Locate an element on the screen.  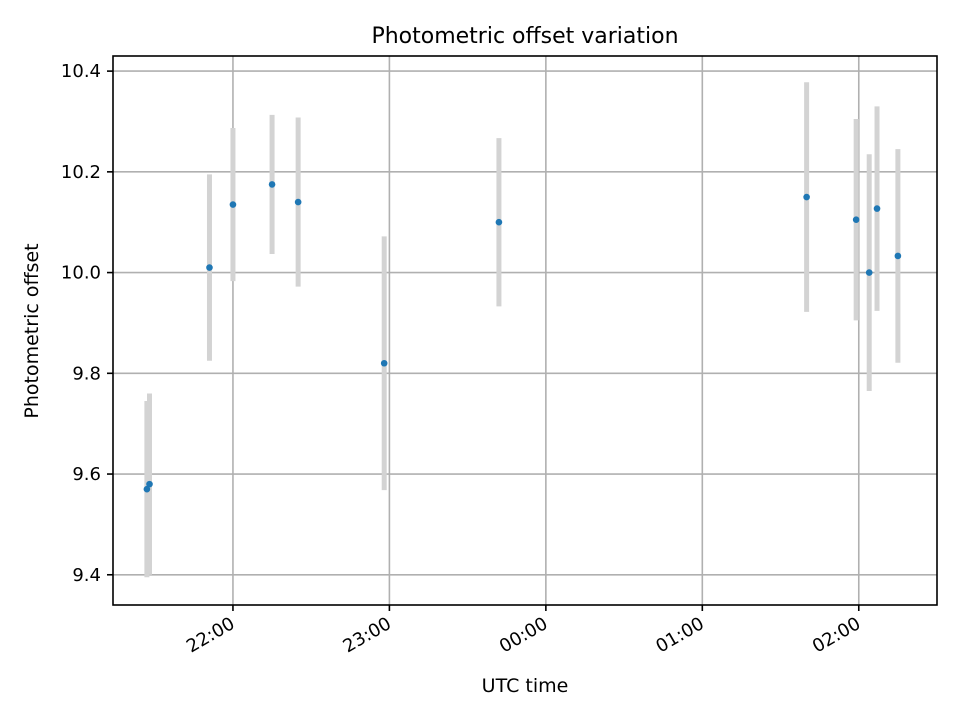
y-tick-label: 9.6 is located at coordinates (86, 474).